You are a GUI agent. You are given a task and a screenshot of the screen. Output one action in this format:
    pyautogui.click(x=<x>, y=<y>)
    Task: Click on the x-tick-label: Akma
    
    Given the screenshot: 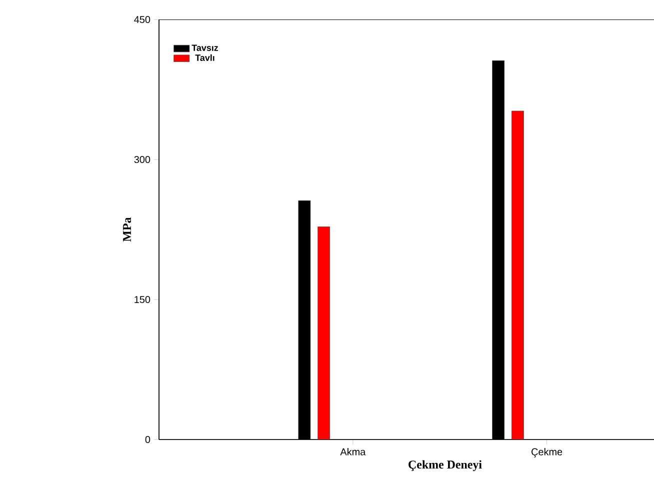 What is the action you would take?
    pyautogui.click(x=353, y=452)
    